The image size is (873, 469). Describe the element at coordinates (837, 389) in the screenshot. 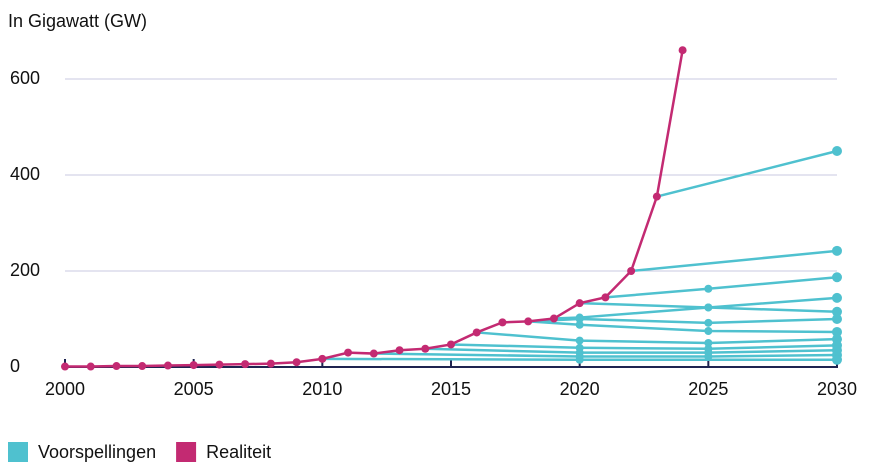

I see `x-tick-label: 2030` at that location.